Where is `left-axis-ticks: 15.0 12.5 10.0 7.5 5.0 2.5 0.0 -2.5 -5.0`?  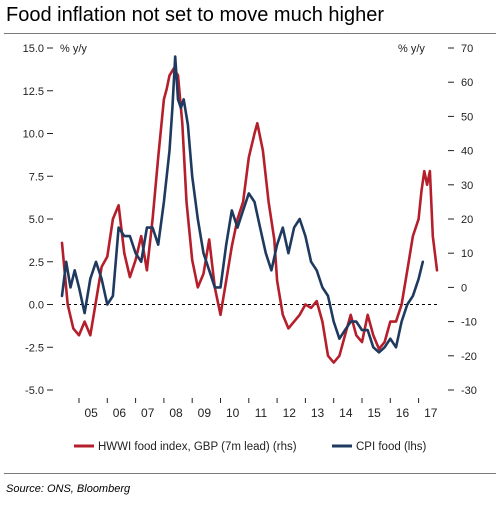 left-axis-ticks: 15.0 12.5 10.0 7.5 5.0 2.5 0.0 -2.5 -5.0 is located at coordinates (38, 220).